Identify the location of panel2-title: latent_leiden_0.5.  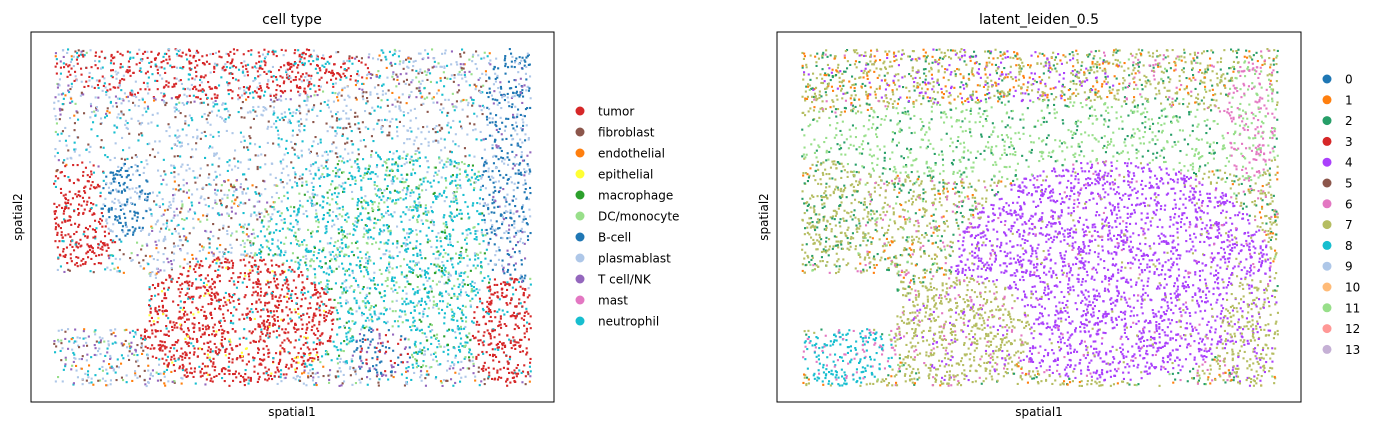
(1039, 20).